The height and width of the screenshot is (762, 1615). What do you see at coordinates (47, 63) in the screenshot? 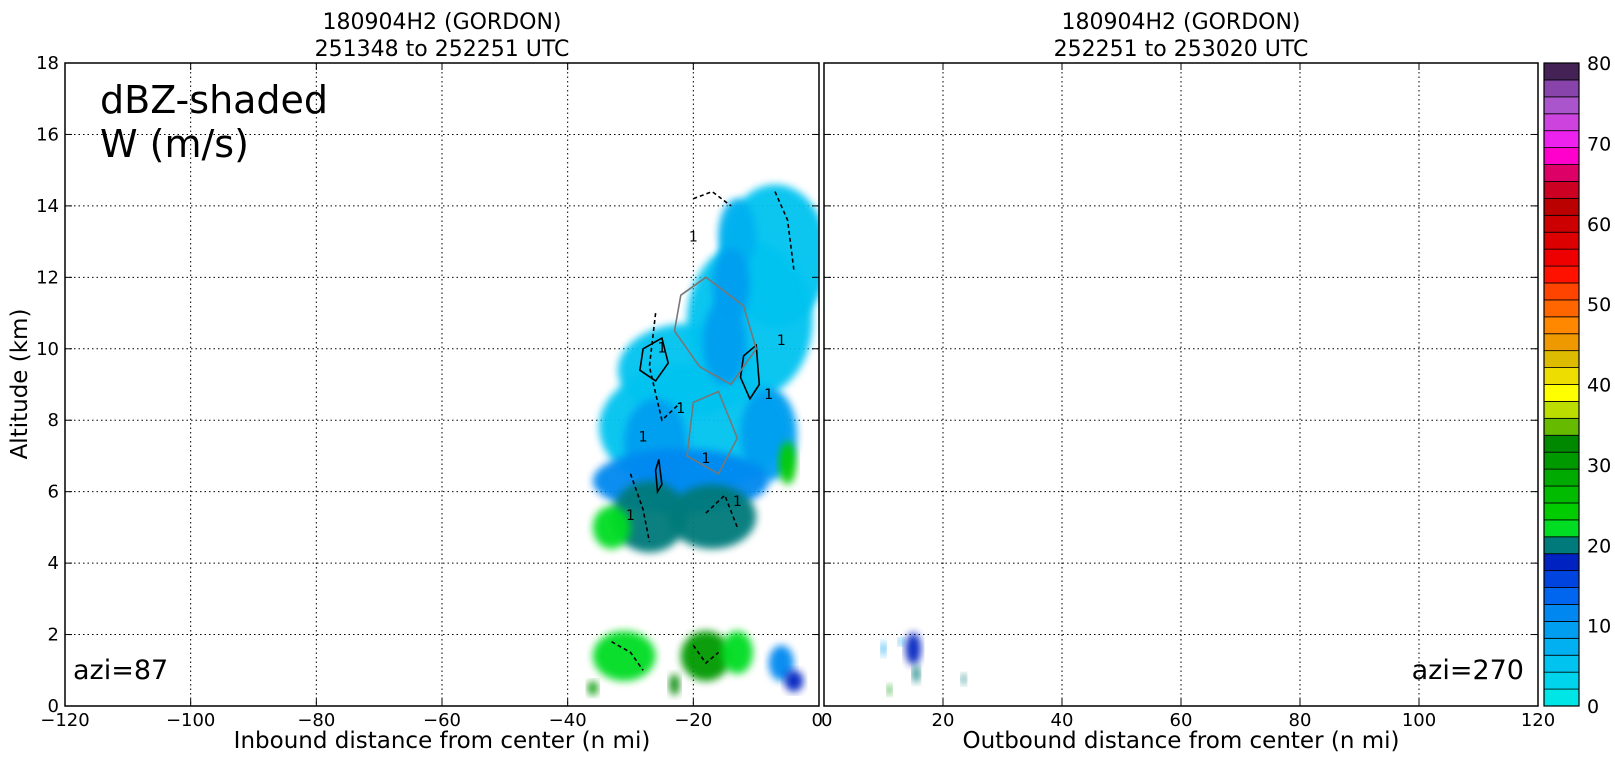
I see `y-tick-label: 18` at bounding box center [47, 63].